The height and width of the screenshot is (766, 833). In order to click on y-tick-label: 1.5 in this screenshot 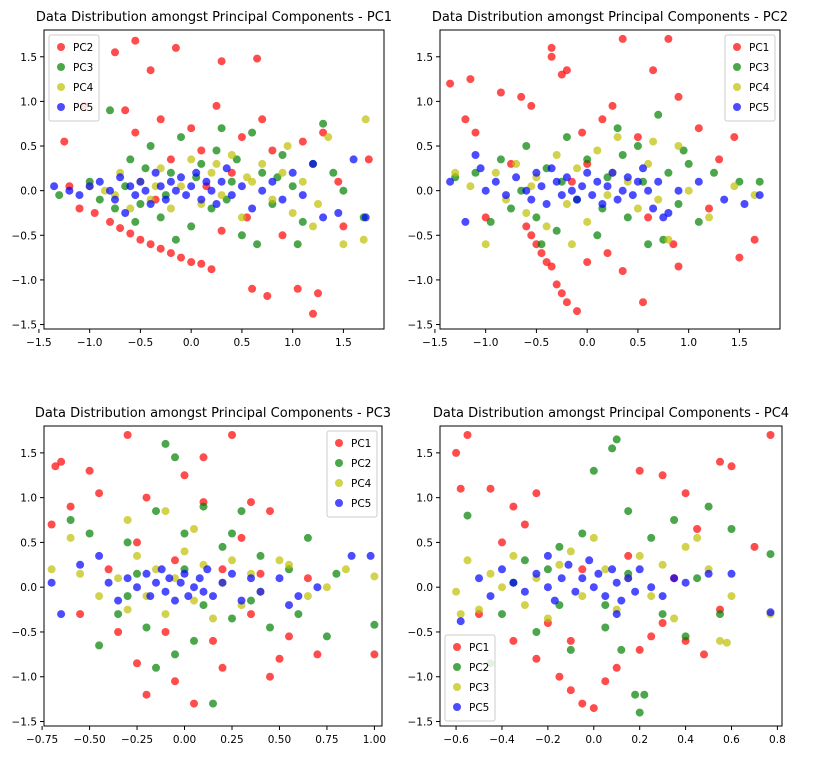, I will do `click(28, 58)`.